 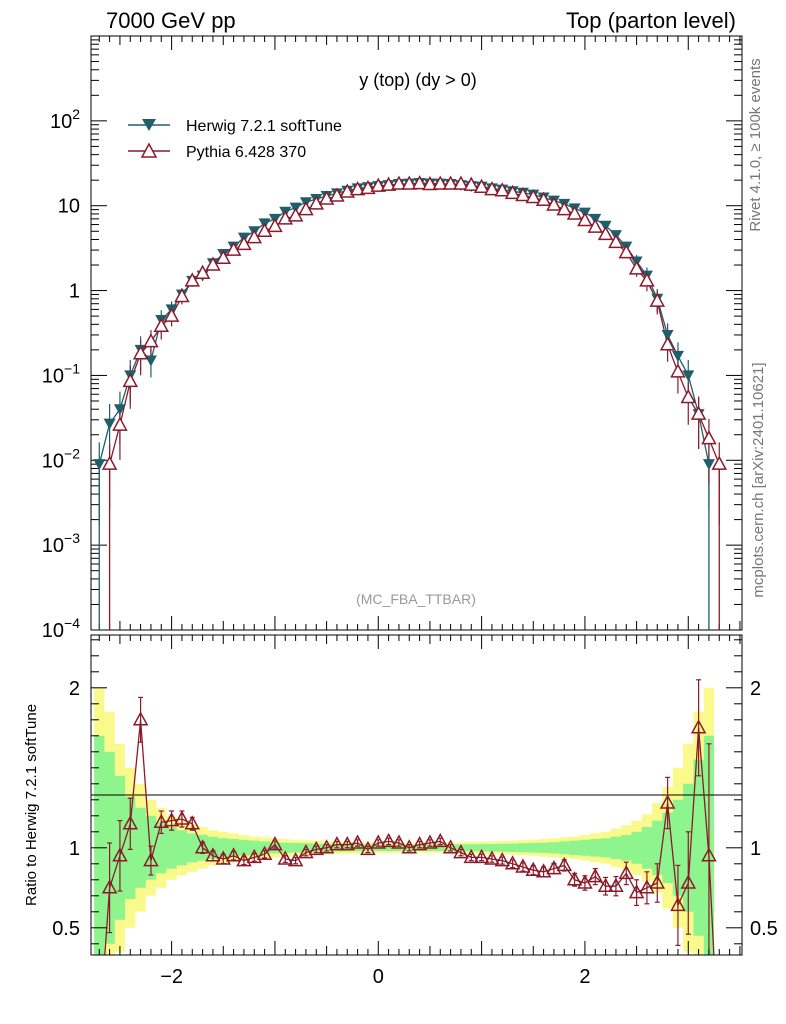 What do you see at coordinates (651, 20) in the screenshot?
I see `header-right: Top (parton level)` at bounding box center [651, 20].